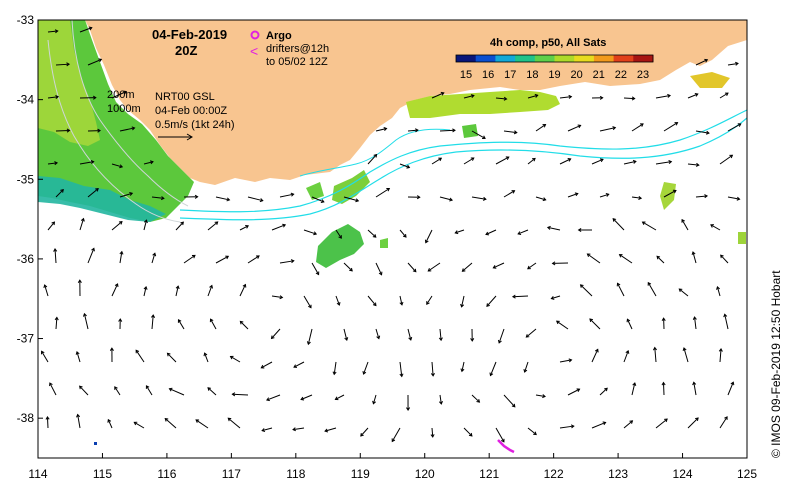  What do you see at coordinates (618, 474) in the screenshot?
I see `x-tick-label: 123` at bounding box center [618, 474].